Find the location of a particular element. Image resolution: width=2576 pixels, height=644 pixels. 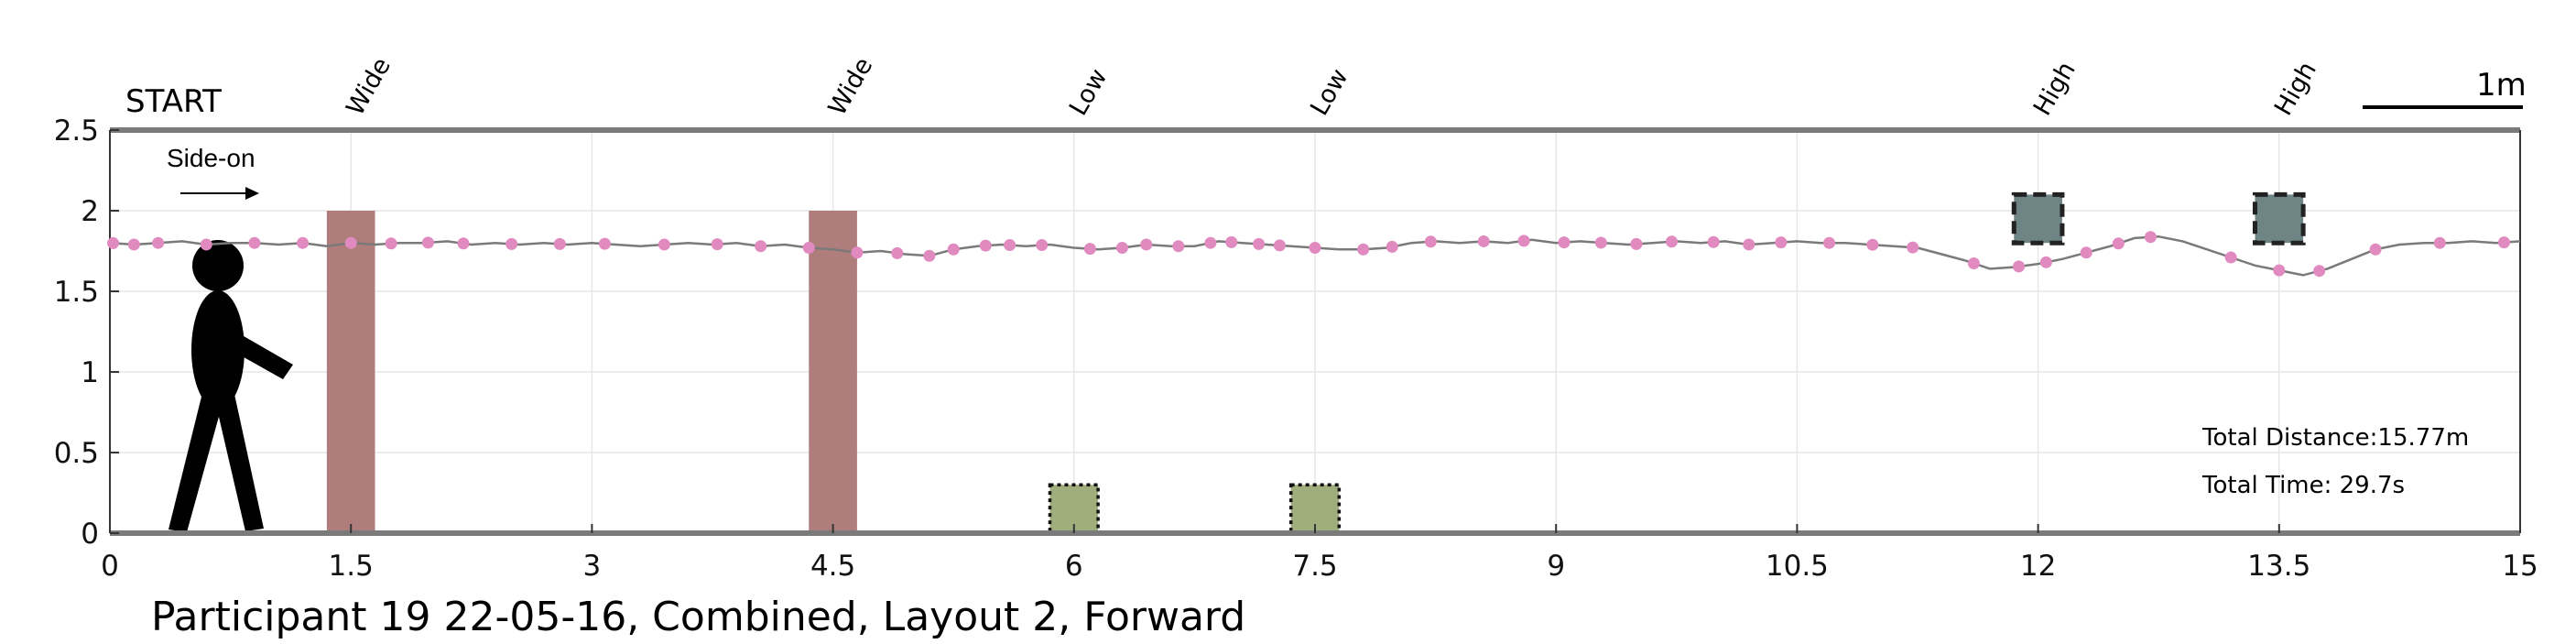

walker-left-leg is located at coordinates (196, 461).